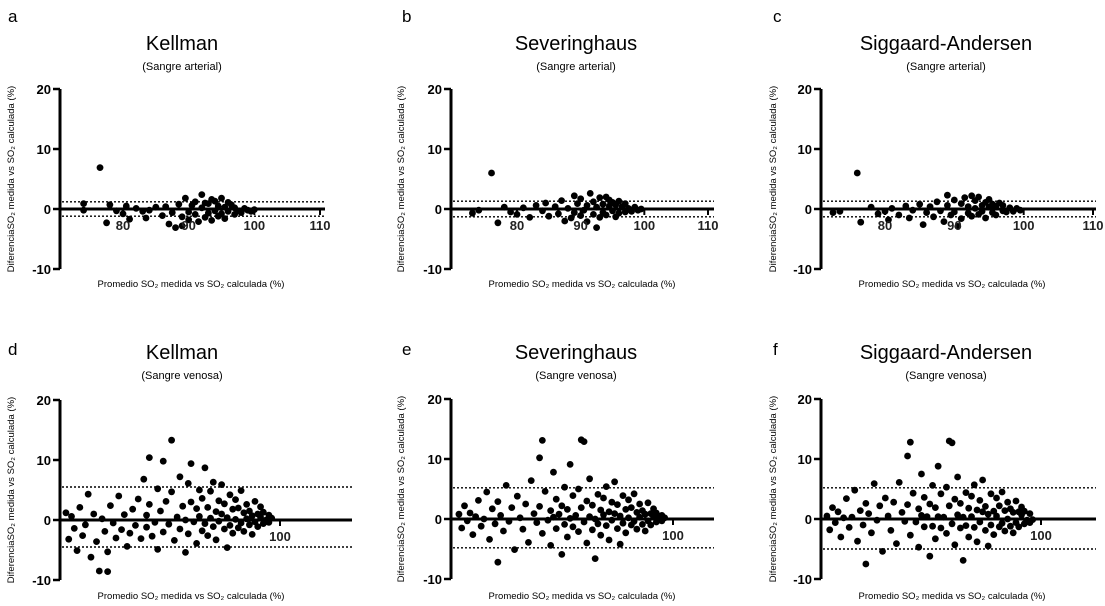  What do you see at coordinates (777, 16) in the screenshot?
I see `panel-letter: c` at bounding box center [777, 16].